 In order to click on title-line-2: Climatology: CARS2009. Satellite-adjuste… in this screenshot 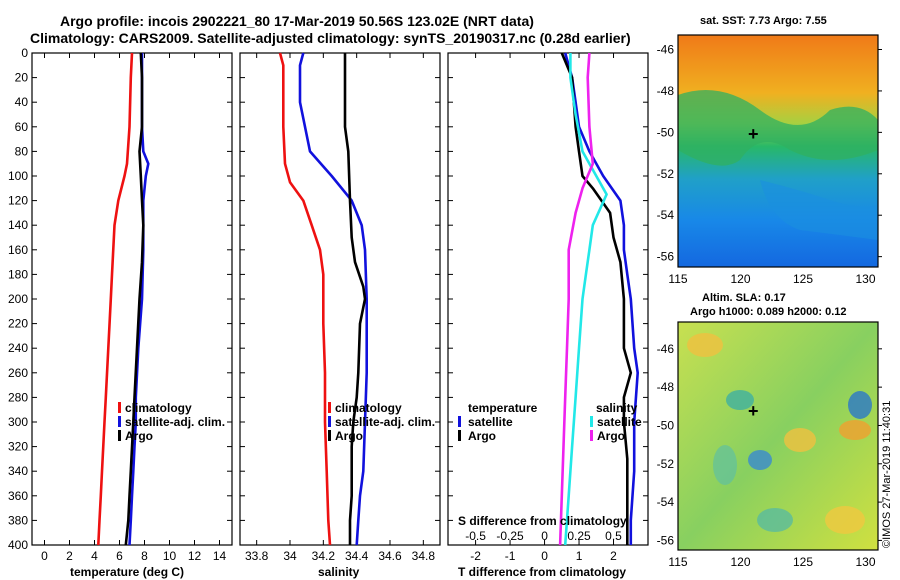, I will do `click(330, 38)`.